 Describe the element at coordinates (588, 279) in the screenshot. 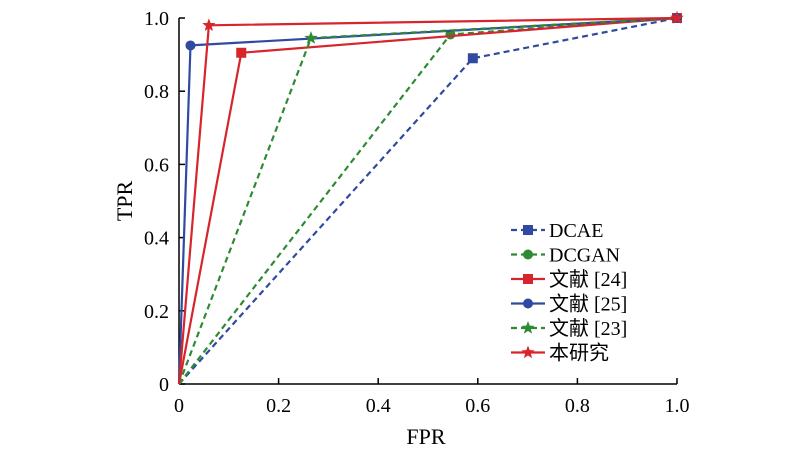

I see `legend-label: 文献 [24]` at that location.